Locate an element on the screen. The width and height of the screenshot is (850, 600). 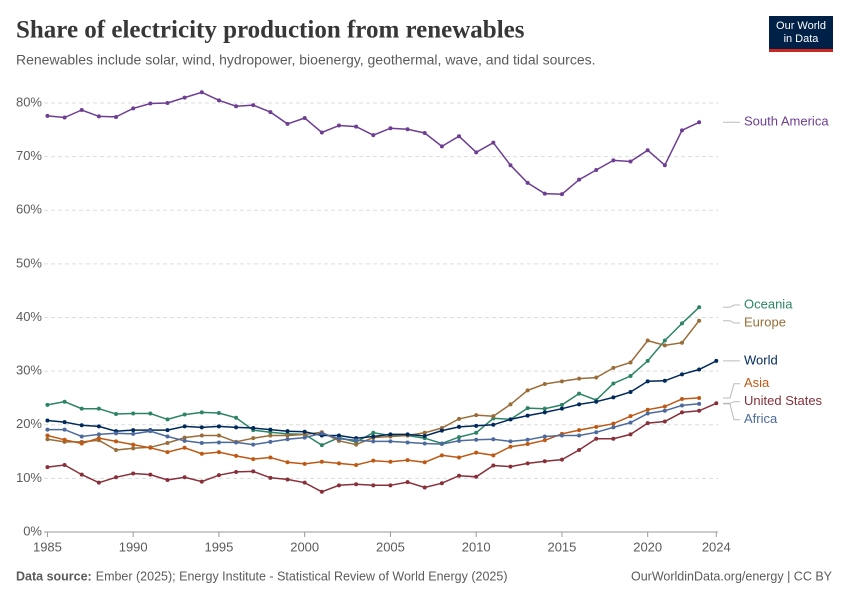
y-tick-label: 0% is located at coordinates (32, 530).